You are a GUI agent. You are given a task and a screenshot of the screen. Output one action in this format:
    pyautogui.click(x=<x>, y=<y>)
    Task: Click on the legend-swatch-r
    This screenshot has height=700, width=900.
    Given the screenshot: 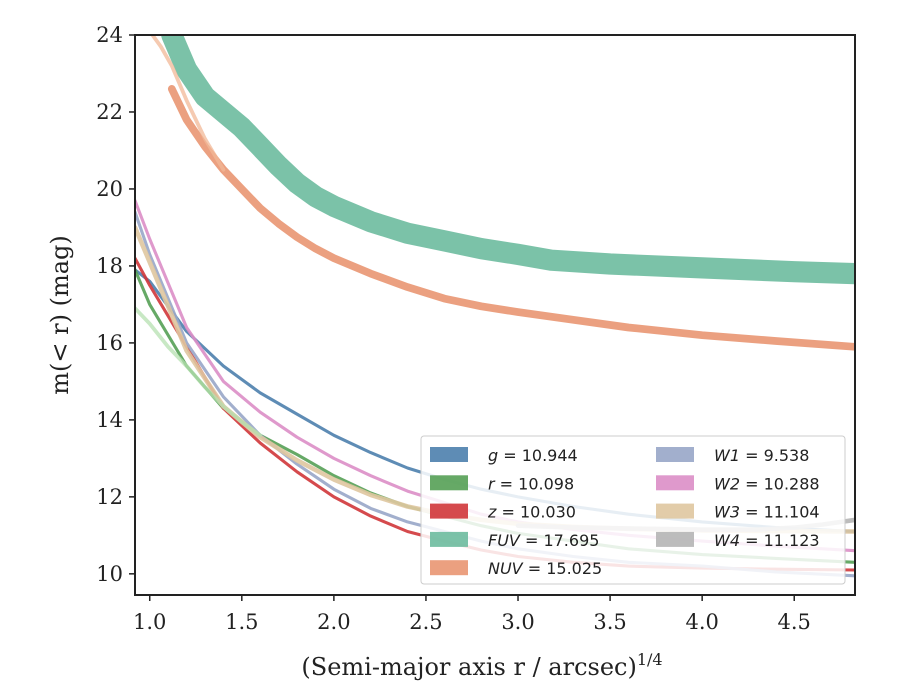 What is the action you would take?
    pyautogui.click(x=449, y=483)
    